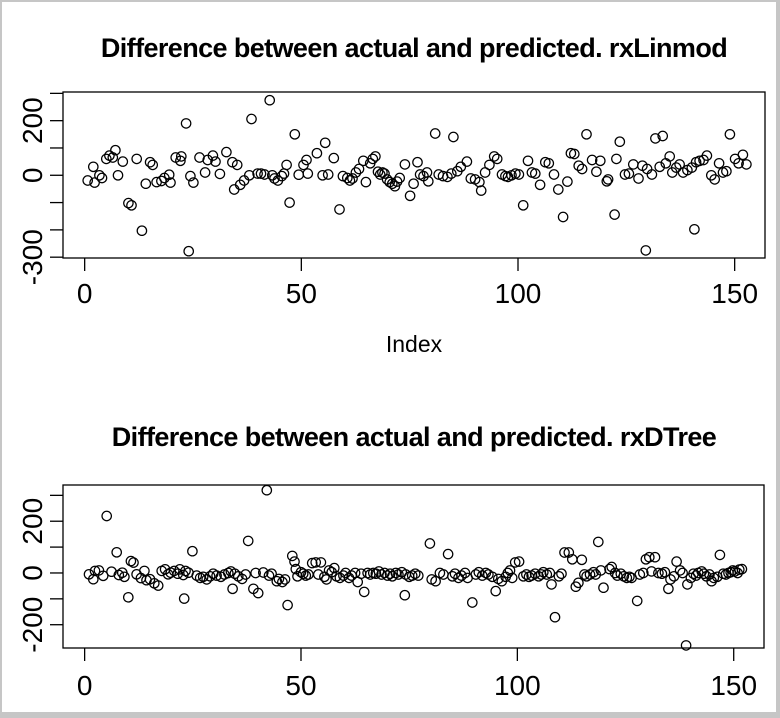 Image resolution: width=780 pixels, height=718 pixels. What do you see at coordinates (32, 175) in the screenshot?
I see `y-tick-label: 0` at bounding box center [32, 175].